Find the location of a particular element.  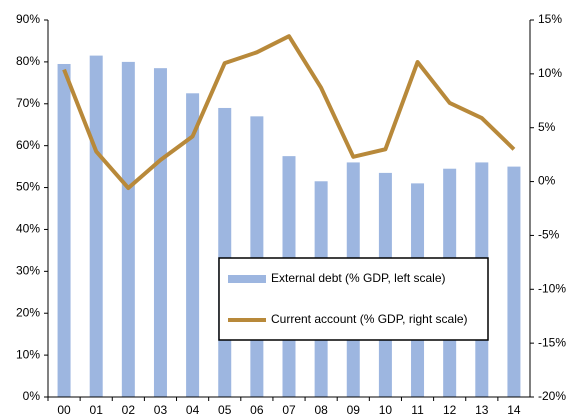

legend-swatch is located at coordinates (247, 279).